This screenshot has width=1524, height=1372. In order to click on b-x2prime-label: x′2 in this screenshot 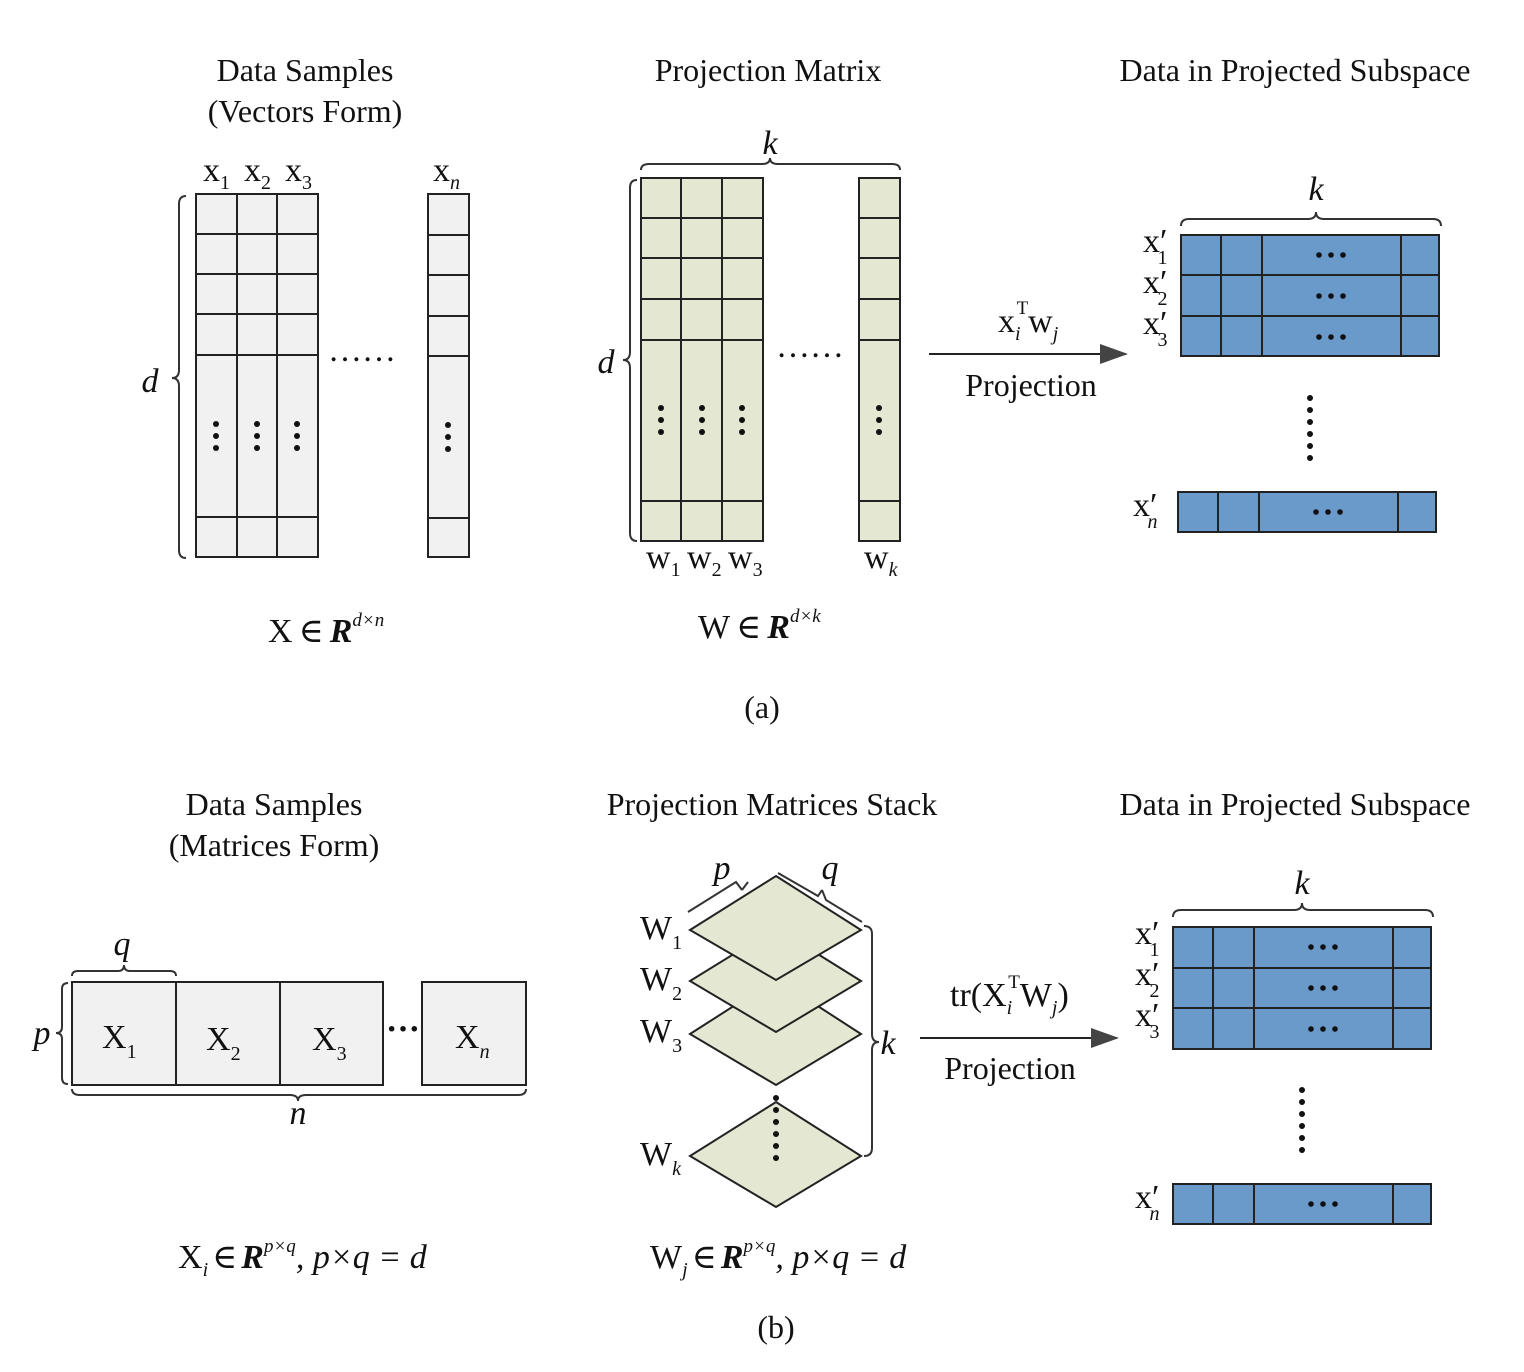, I will do `click(1147, 979)`.